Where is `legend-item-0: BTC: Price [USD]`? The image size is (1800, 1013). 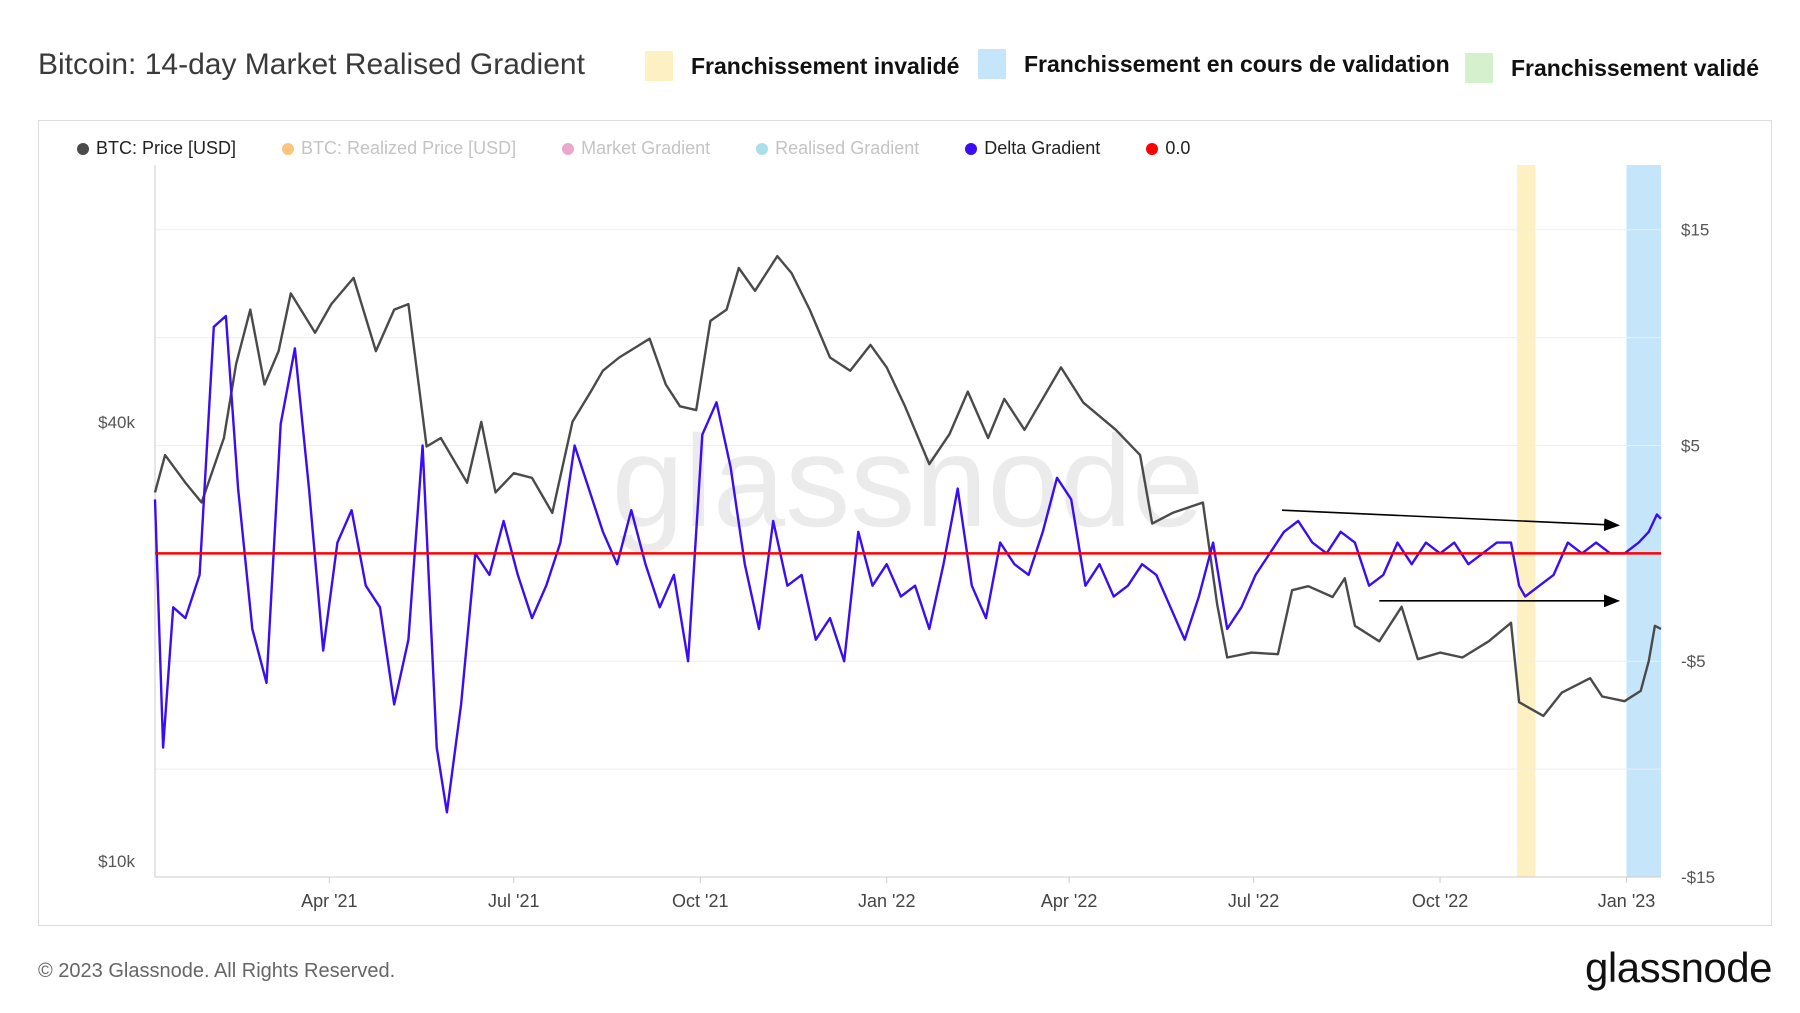
legend-item-0: BTC: Price [USD] is located at coordinates (156, 148).